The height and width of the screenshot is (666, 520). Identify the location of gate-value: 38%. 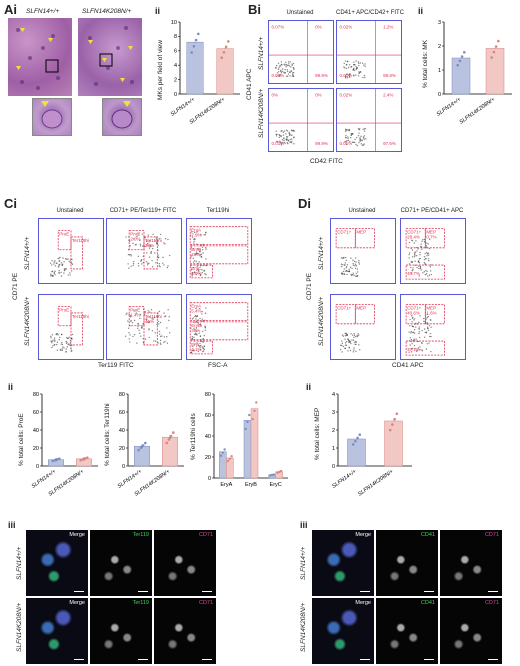
(149, 245).